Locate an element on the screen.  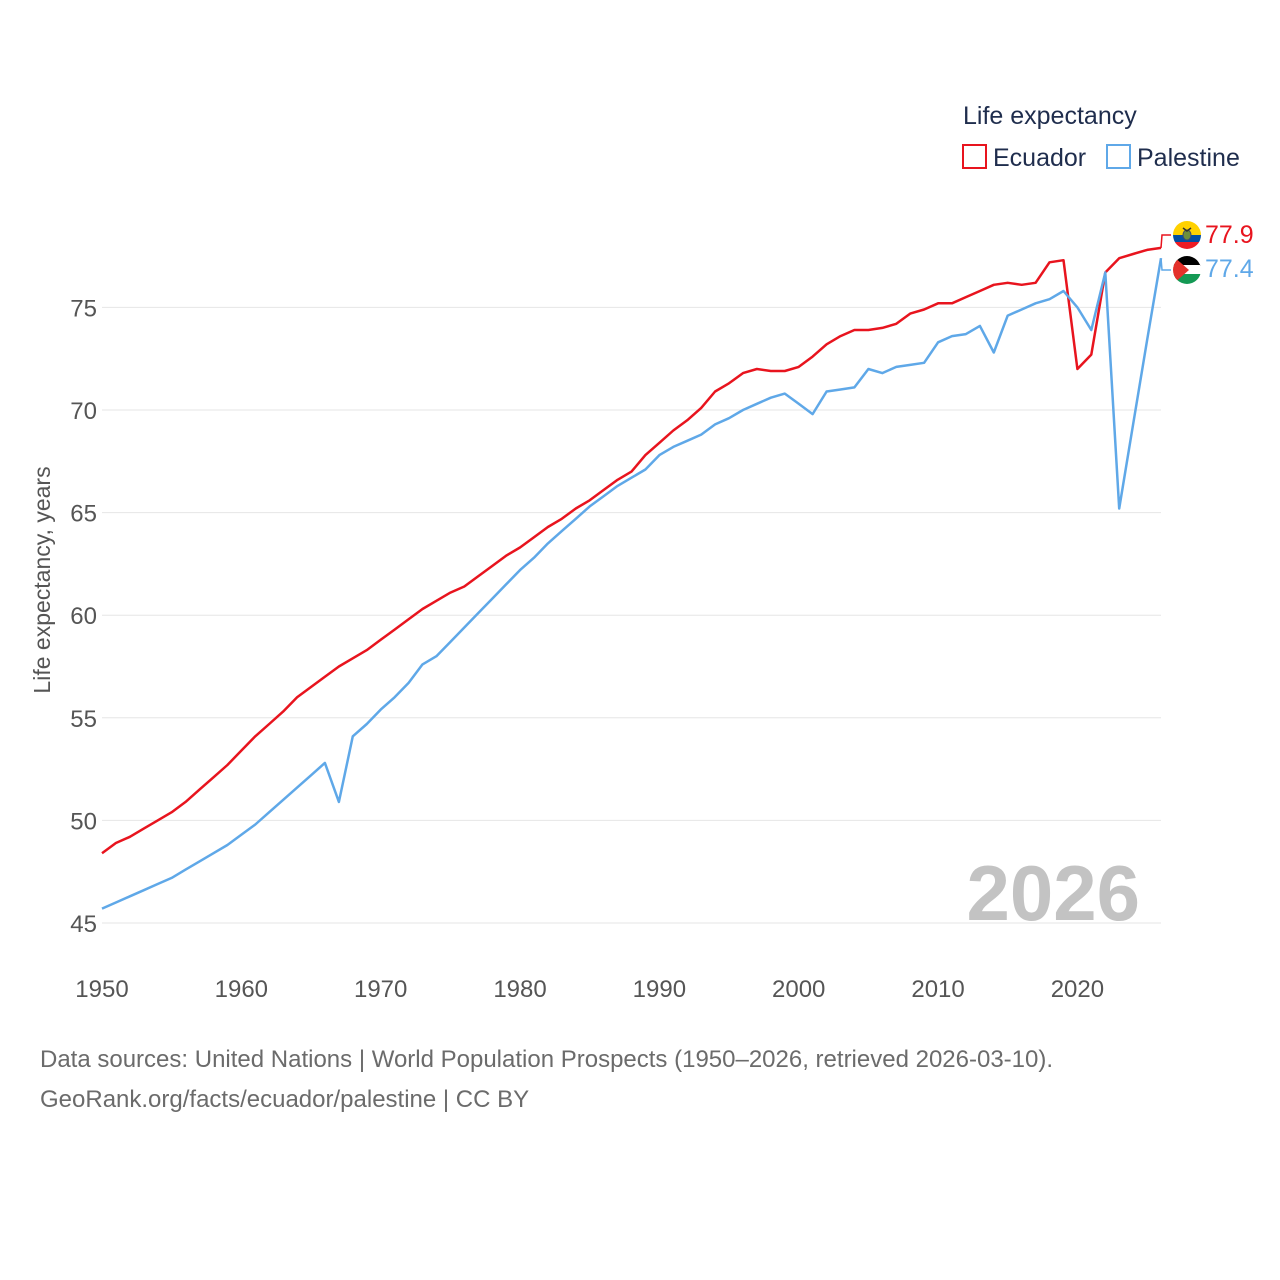
legend-label-ecuador: Ecuador is located at coordinates (1039, 158).